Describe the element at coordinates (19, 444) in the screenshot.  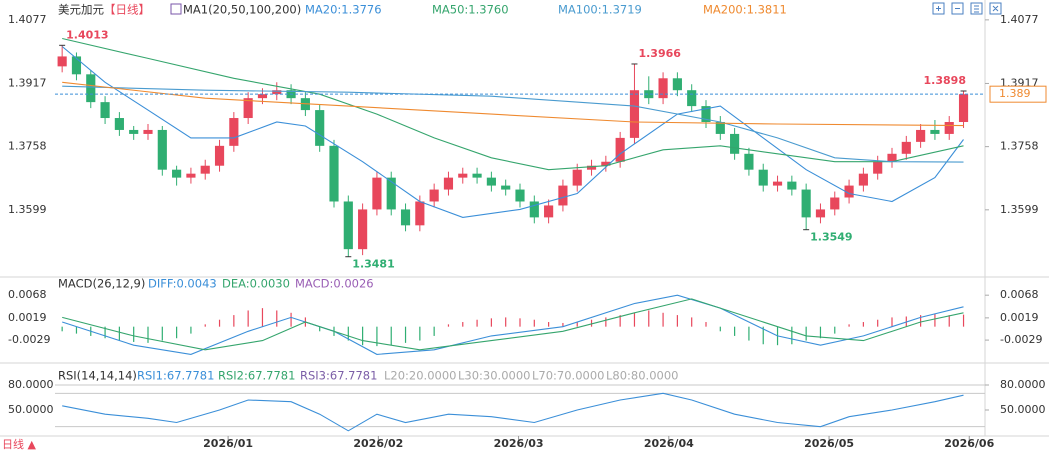
I see `period-switch: 日线 ▲` at that location.